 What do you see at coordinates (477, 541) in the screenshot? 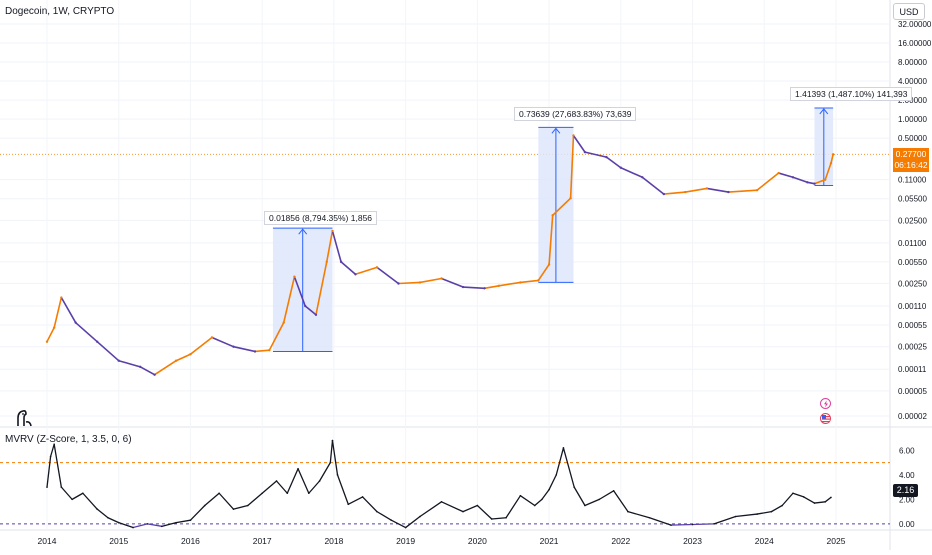
I see `time-axis-label: 2020` at bounding box center [477, 541].